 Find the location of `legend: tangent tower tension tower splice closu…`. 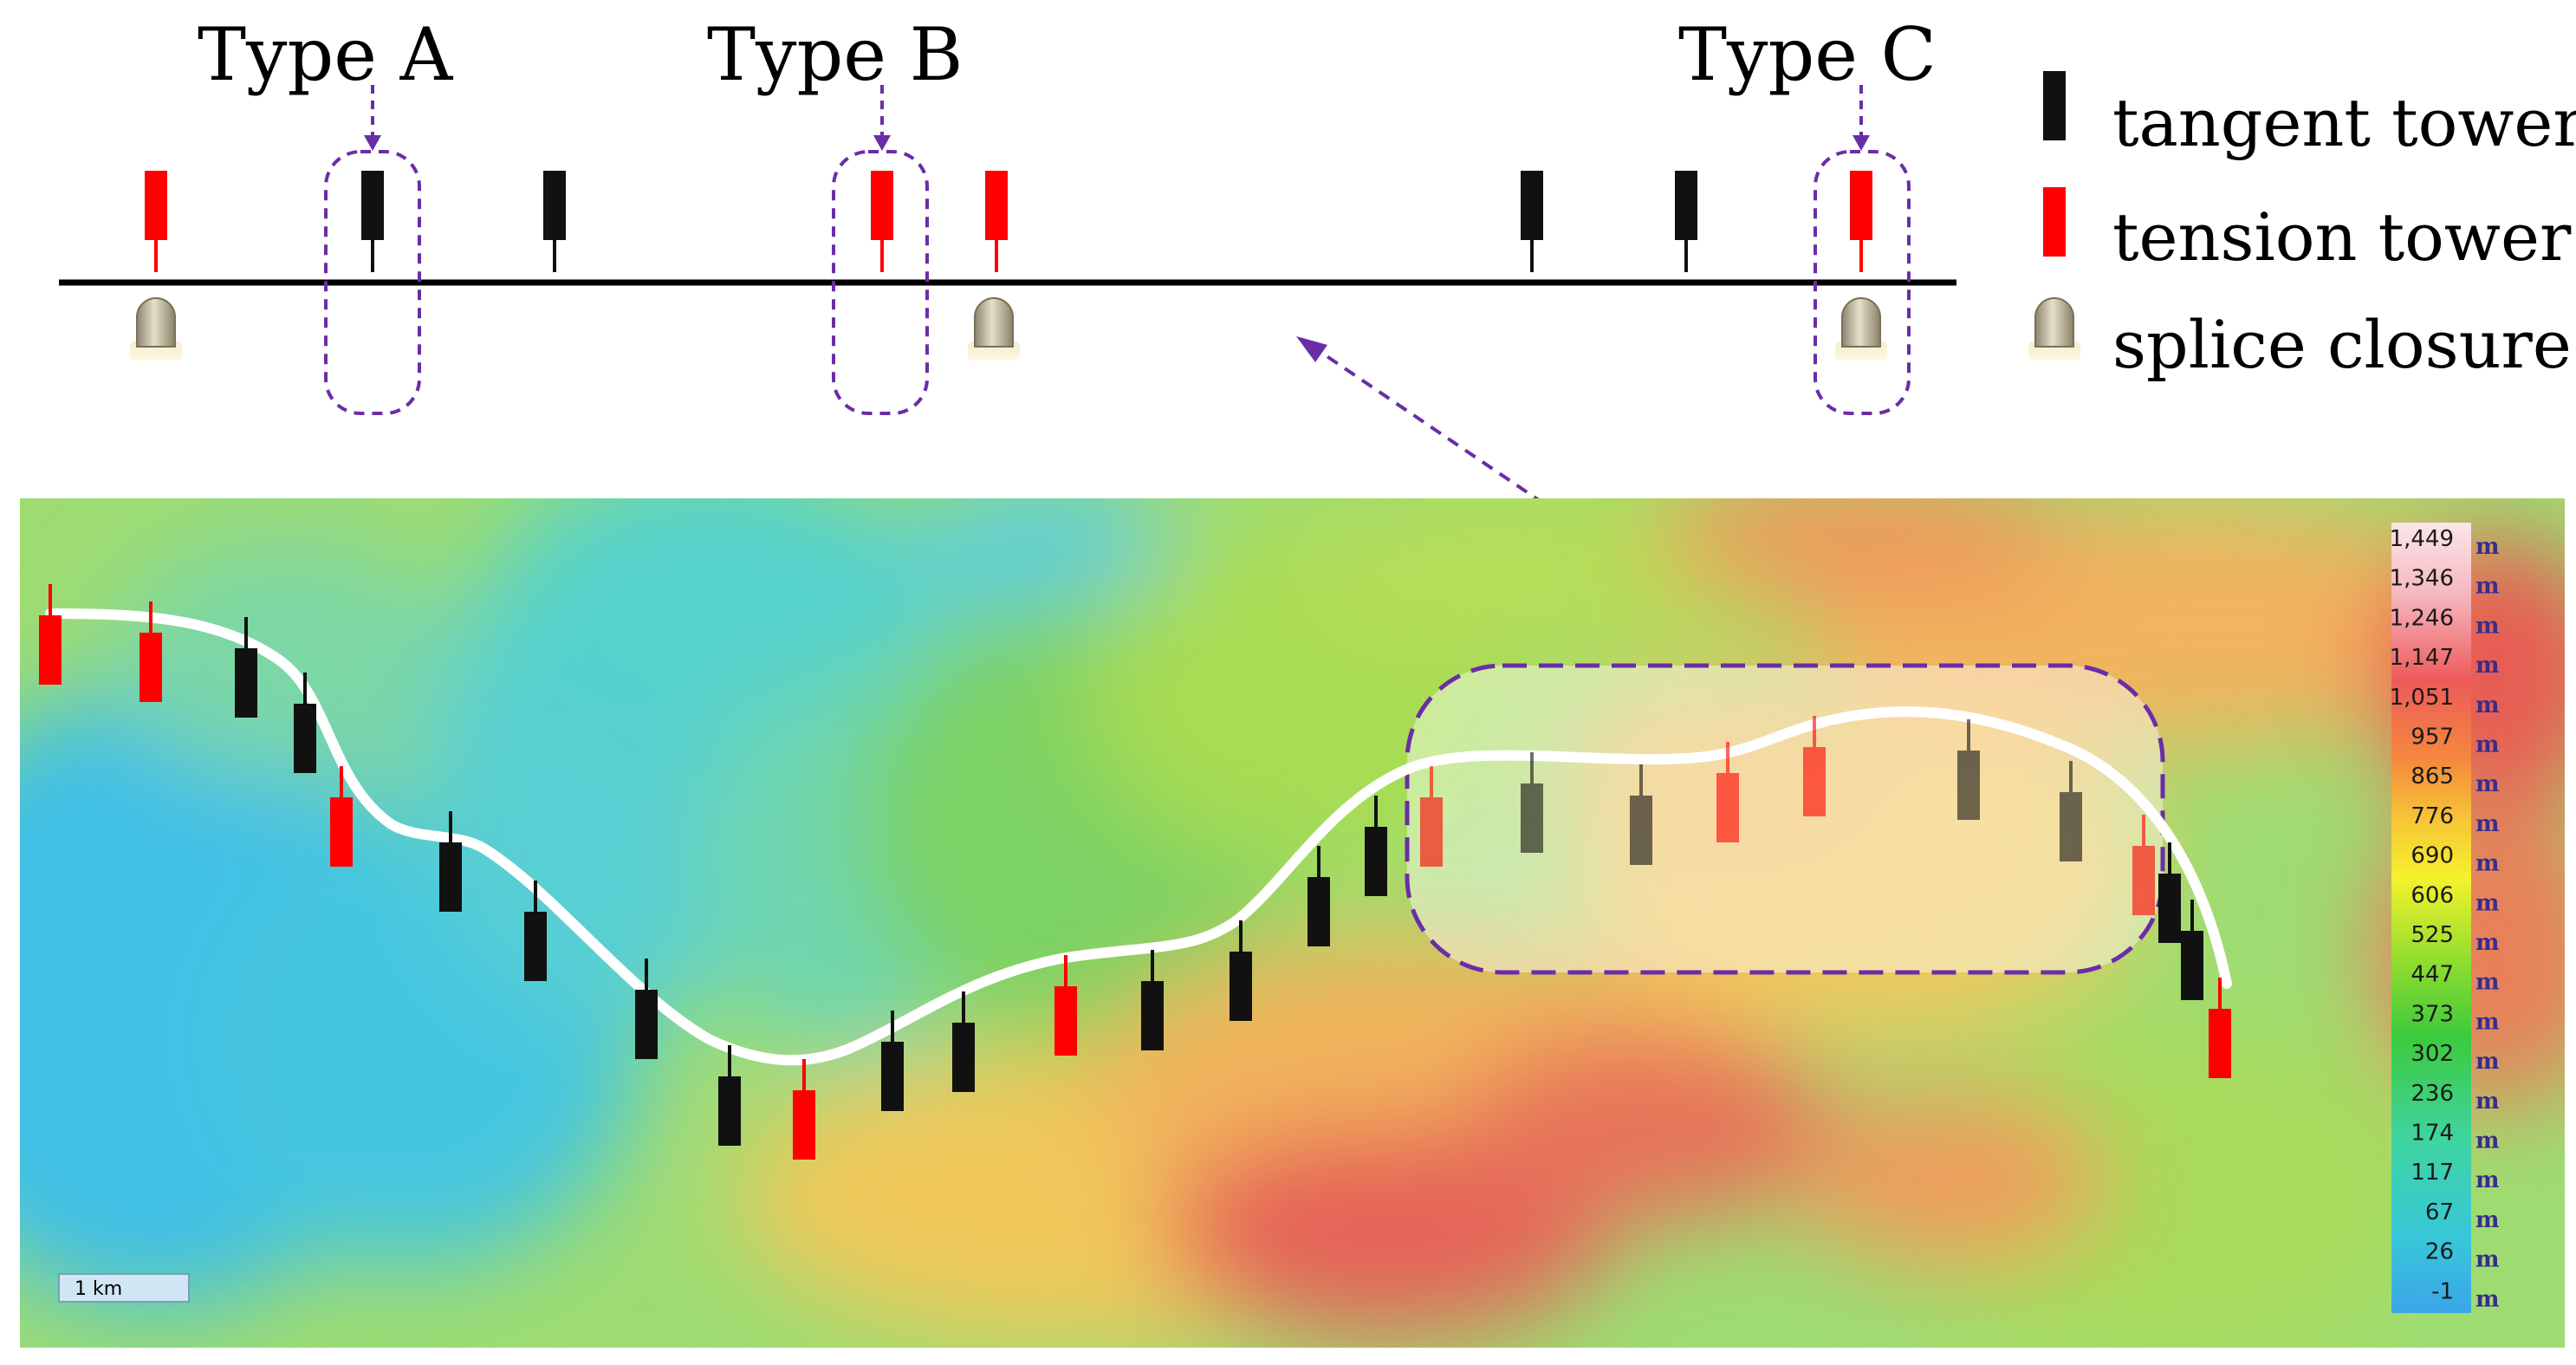

legend: tangent tower tension tower splice closu… is located at coordinates (2302, 227).